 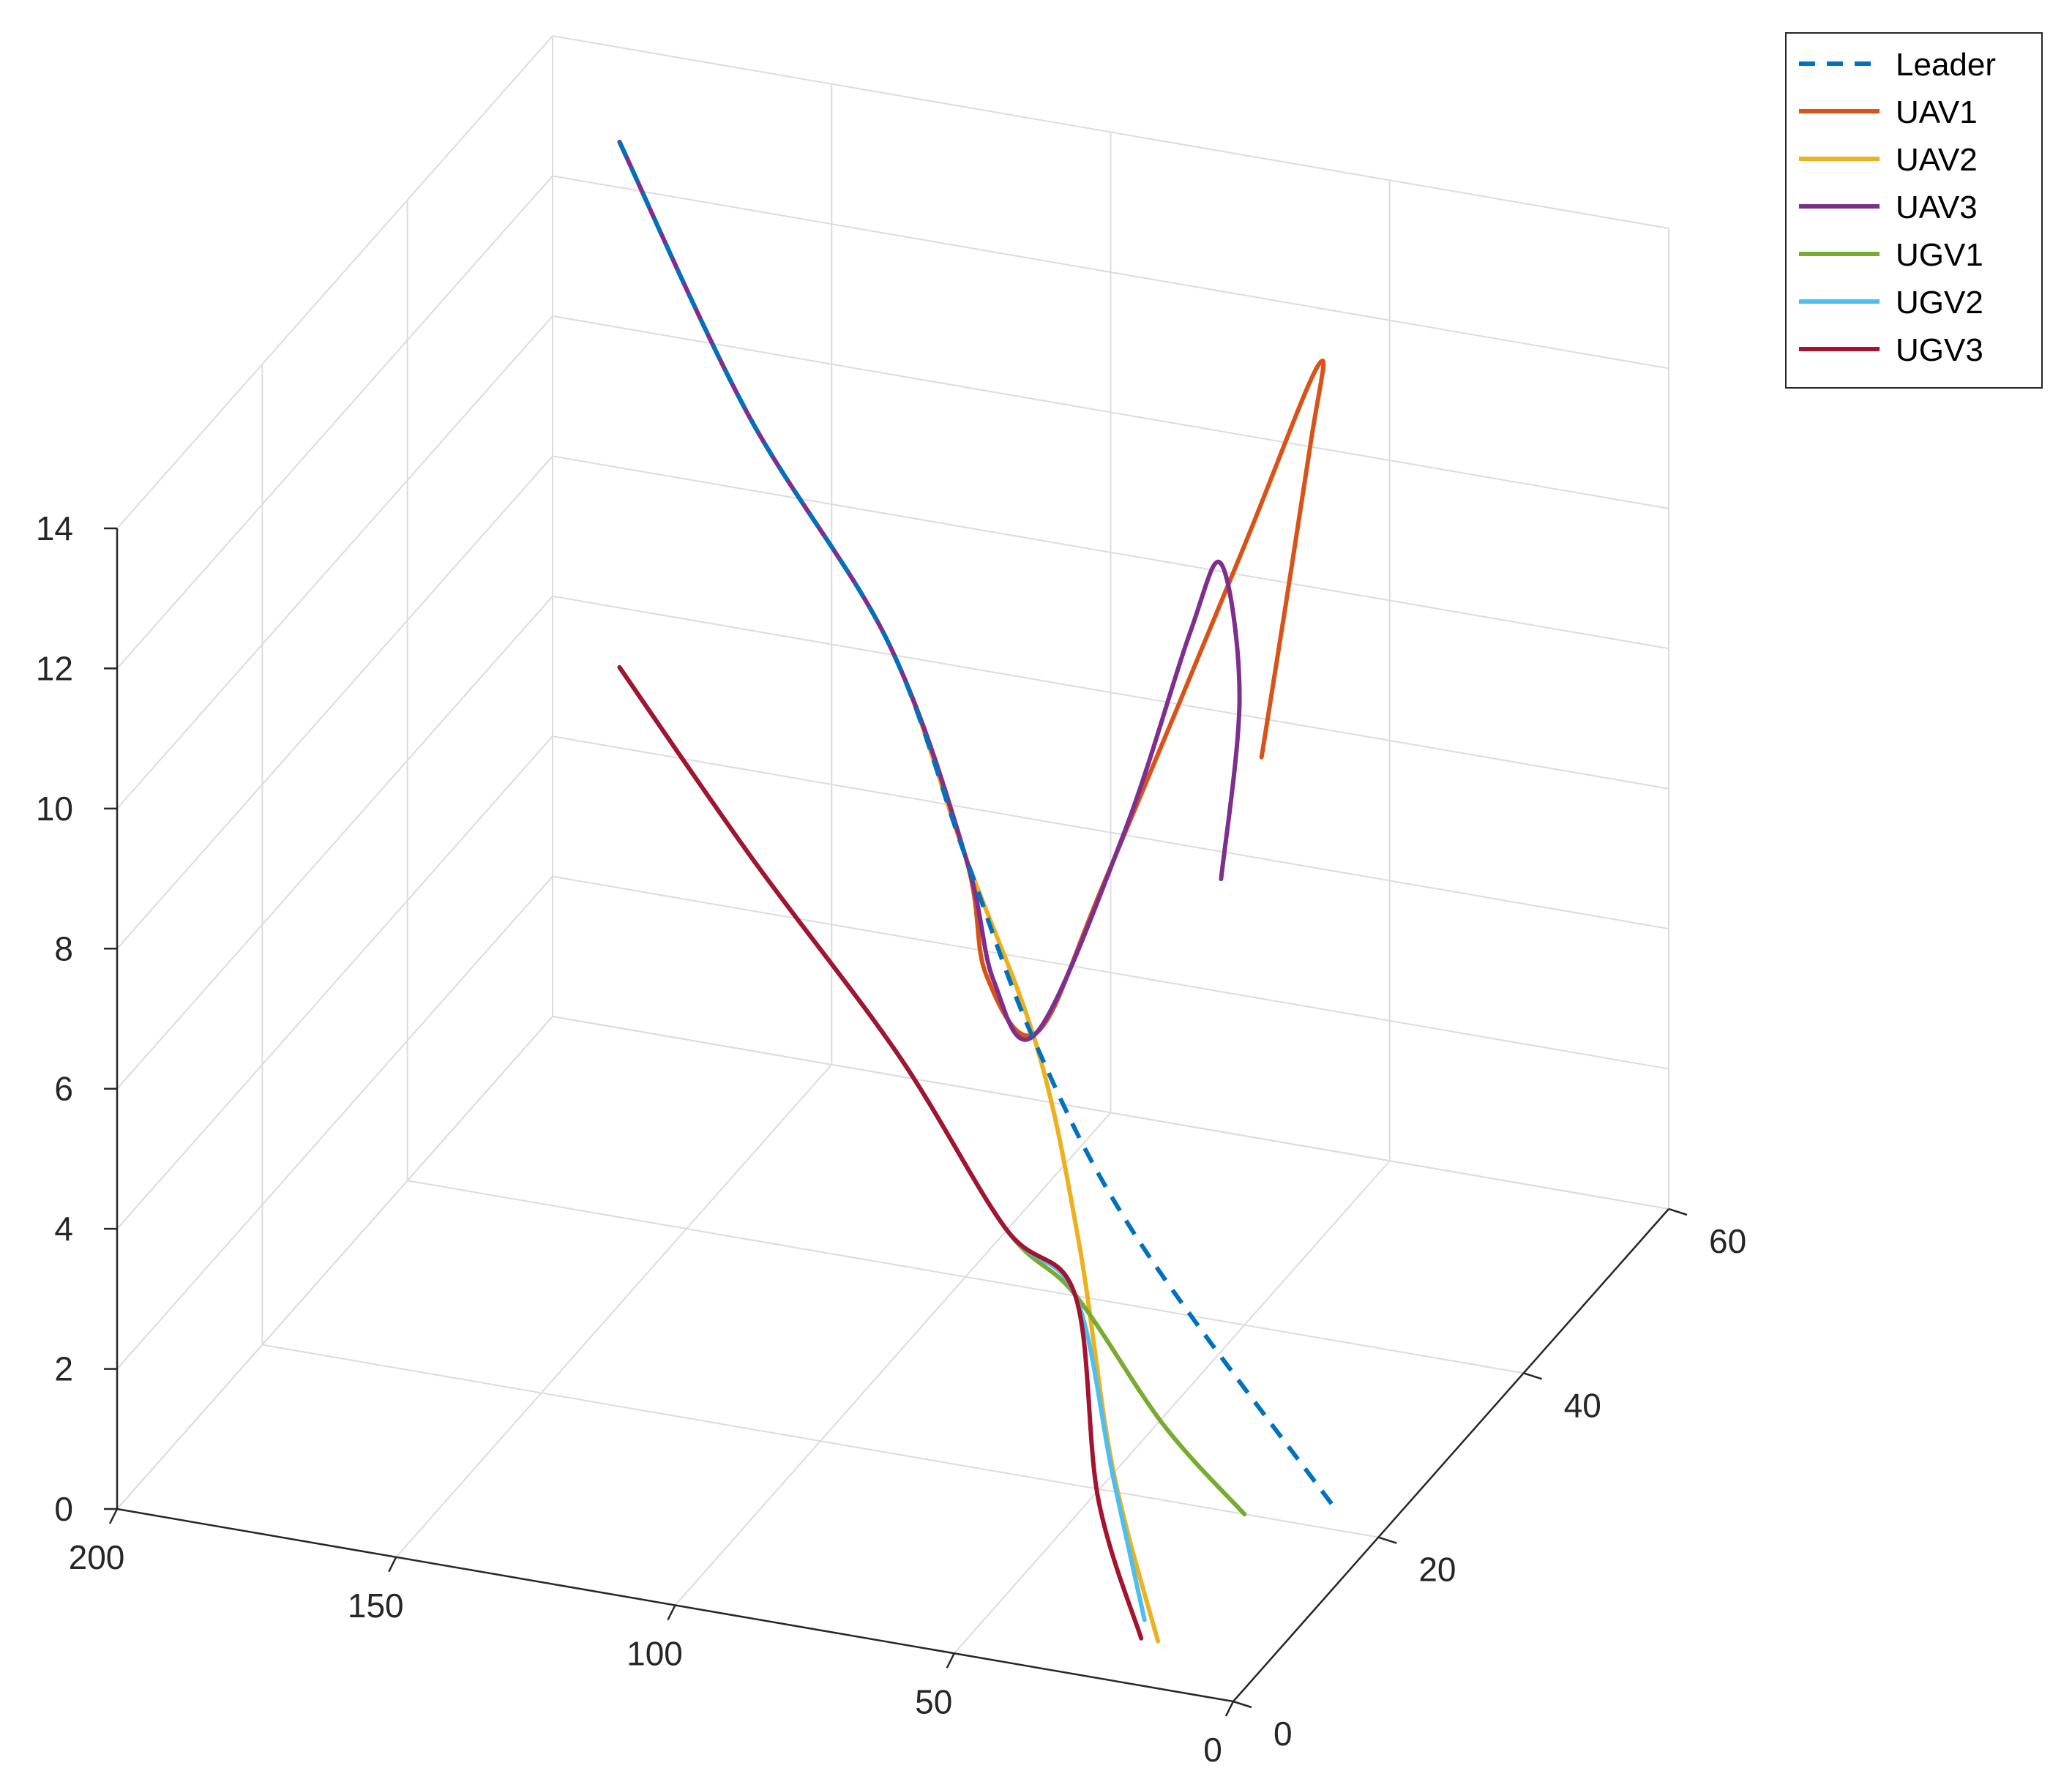 I want to click on legend-label-uav2: UAV2, so click(x=1937, y=160).